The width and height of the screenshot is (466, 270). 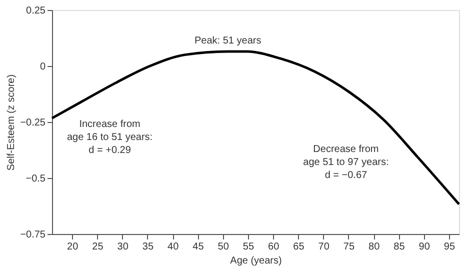 I want to click on x-tick-label: 65, so click(x=299, y=247).